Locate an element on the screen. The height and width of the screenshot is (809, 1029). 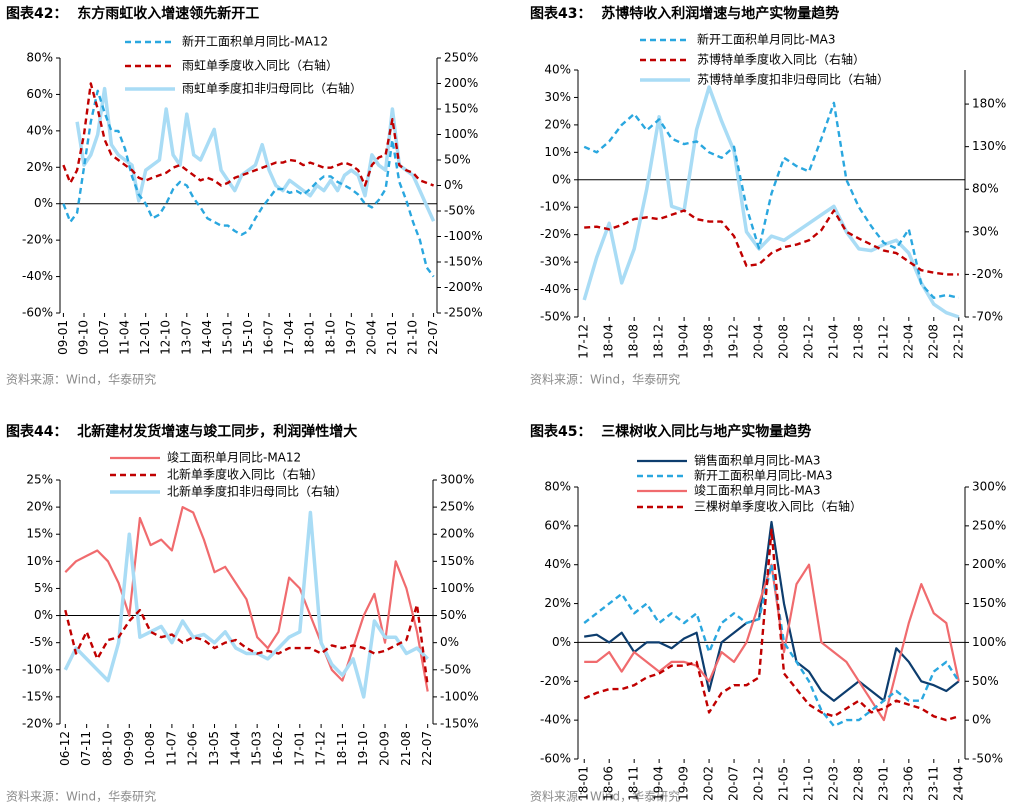
y2-tick-label: 200% is located at coordinates (989, 564).